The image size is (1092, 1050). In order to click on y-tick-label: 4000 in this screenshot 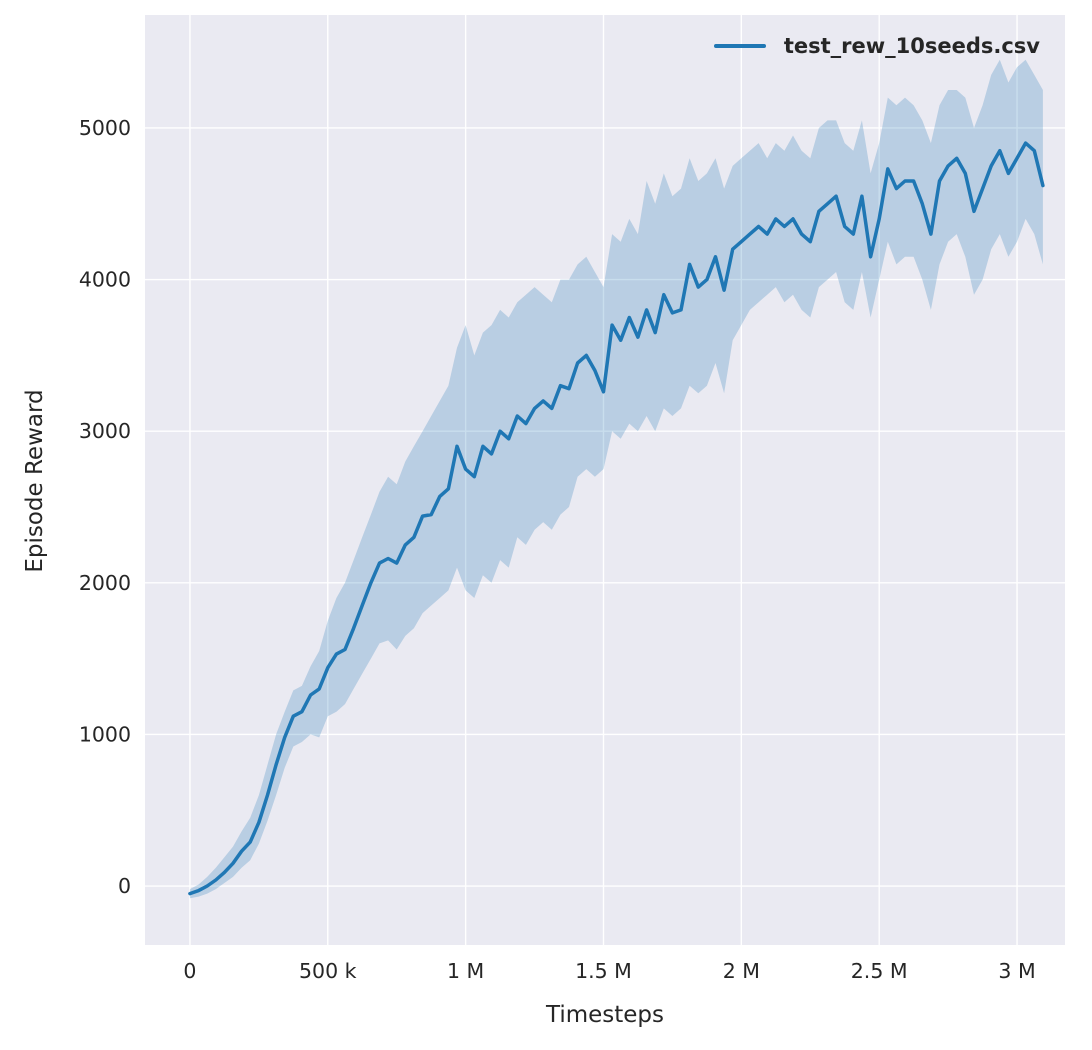, I will do `click(105, 280)`.